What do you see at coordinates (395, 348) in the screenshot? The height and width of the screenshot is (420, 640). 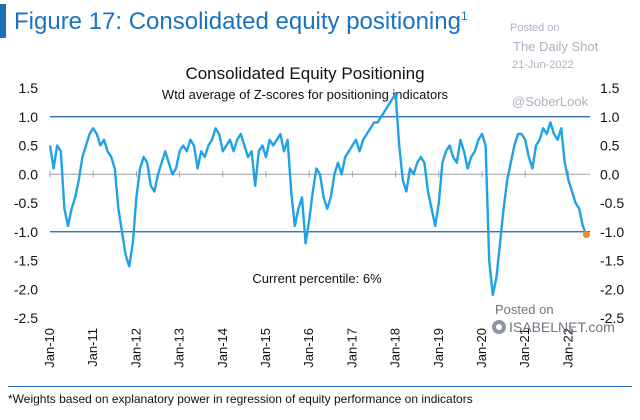 I see `x-tick-label: Jan-18` at bounding box center [395, 348].